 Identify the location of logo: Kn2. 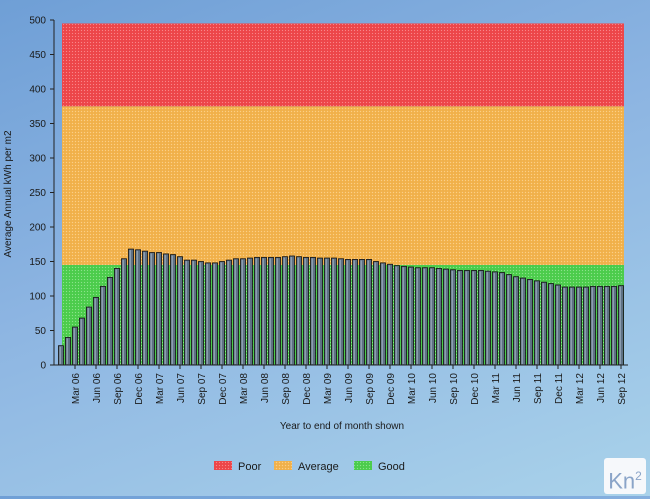
(625, 476).